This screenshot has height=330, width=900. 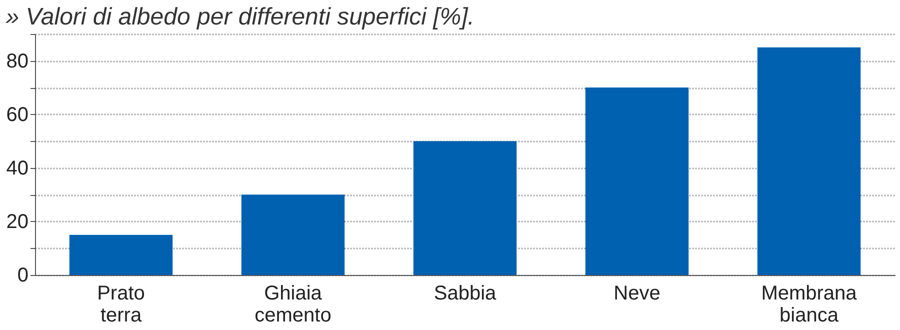 What do you see at coordinates (240, 17) in the screenshot?
I see `chart-title: » Valori di albedo per differenti superfici [%].` at bounding box center [240, 17].